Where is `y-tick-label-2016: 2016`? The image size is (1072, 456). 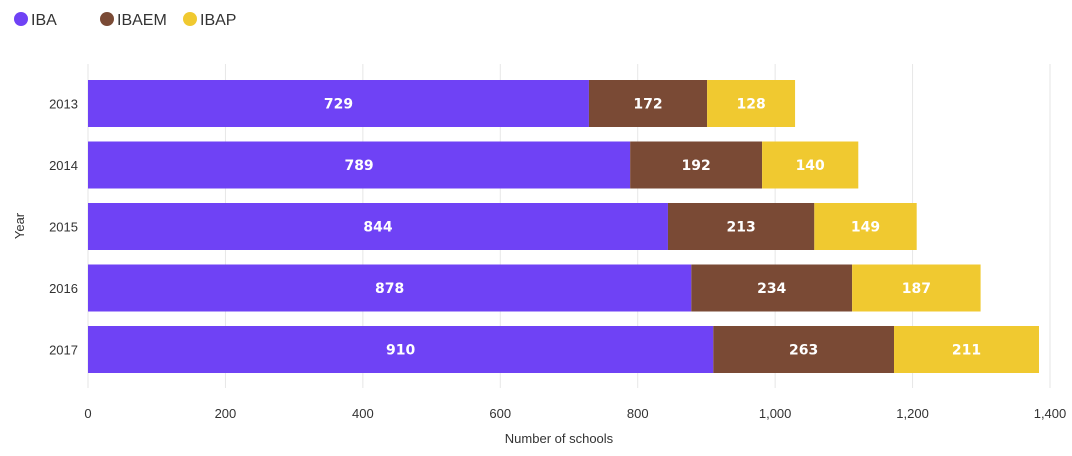
y-tick-label-2016: 2016 is located at coordinates (63, 288).